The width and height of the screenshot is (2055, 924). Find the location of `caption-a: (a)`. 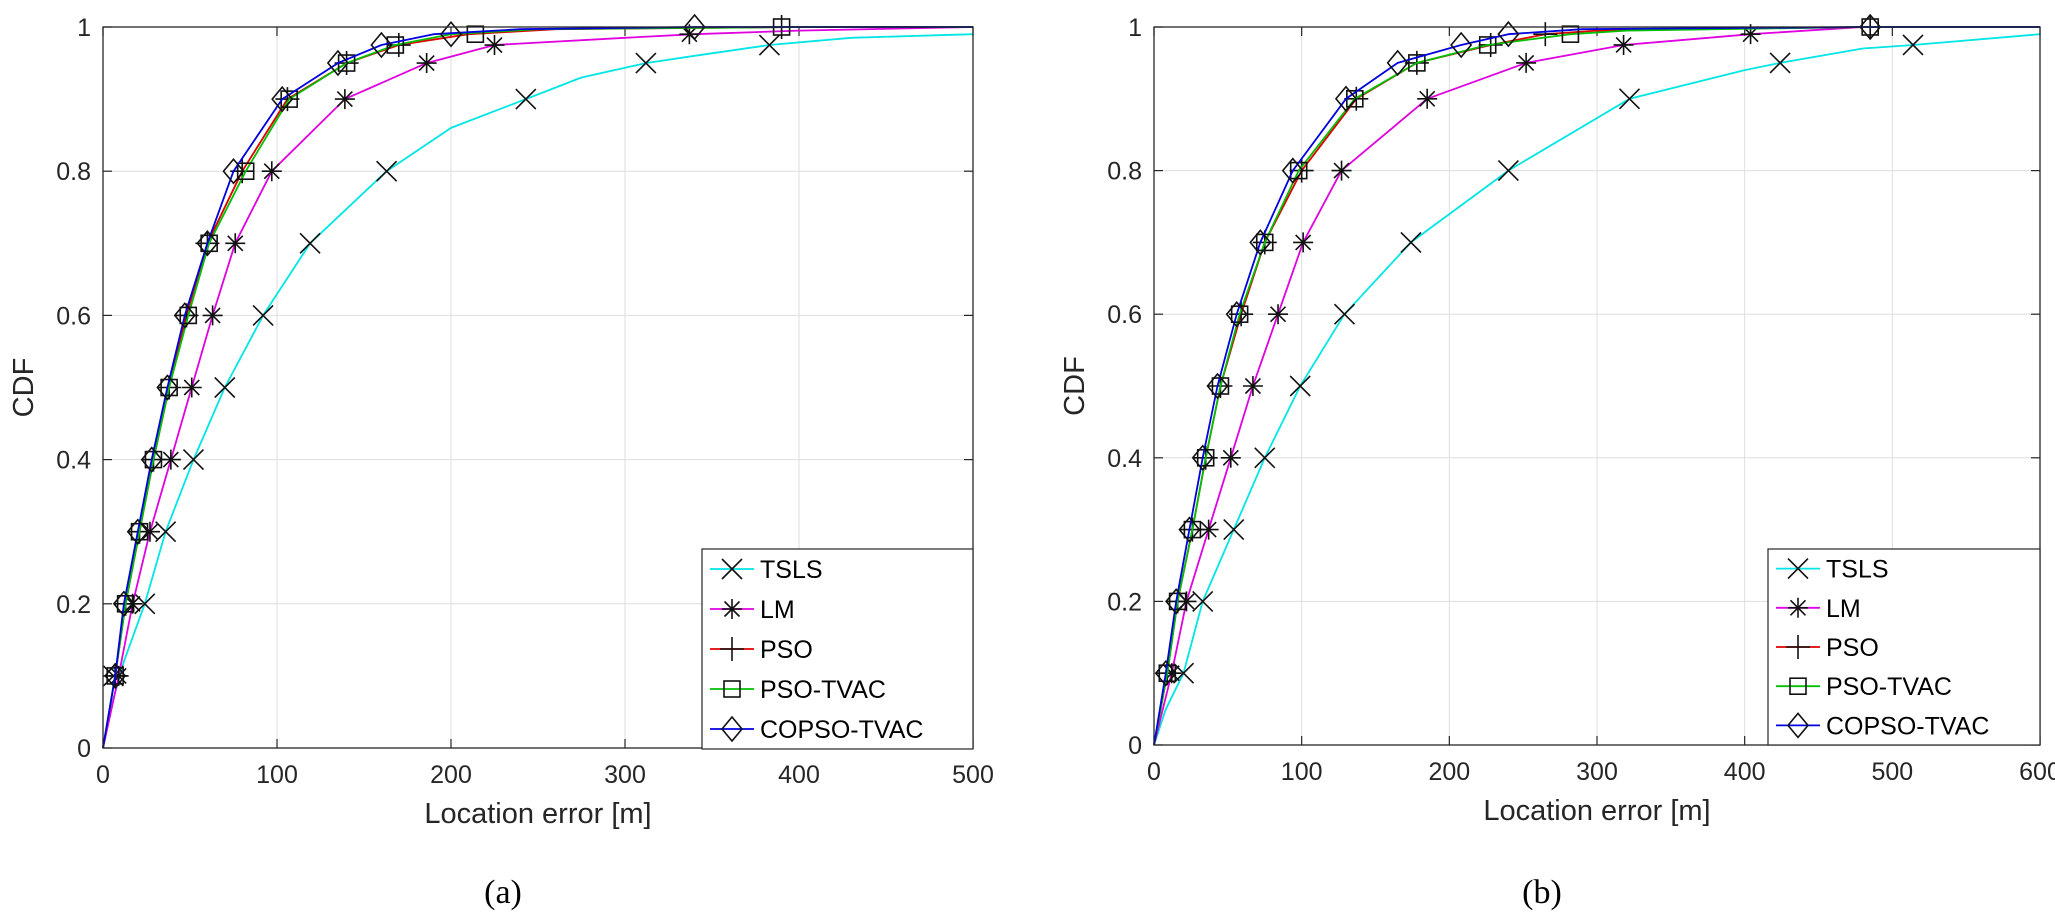

caption-a: (a) is located at coordinates (503, 892).